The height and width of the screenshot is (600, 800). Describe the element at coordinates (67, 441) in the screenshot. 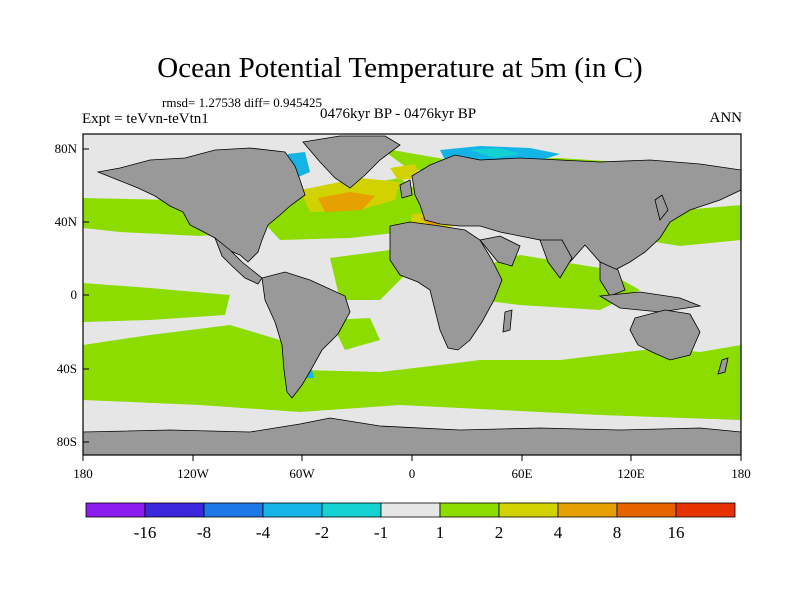

I see `lat-tick-label: 80S` at that location.